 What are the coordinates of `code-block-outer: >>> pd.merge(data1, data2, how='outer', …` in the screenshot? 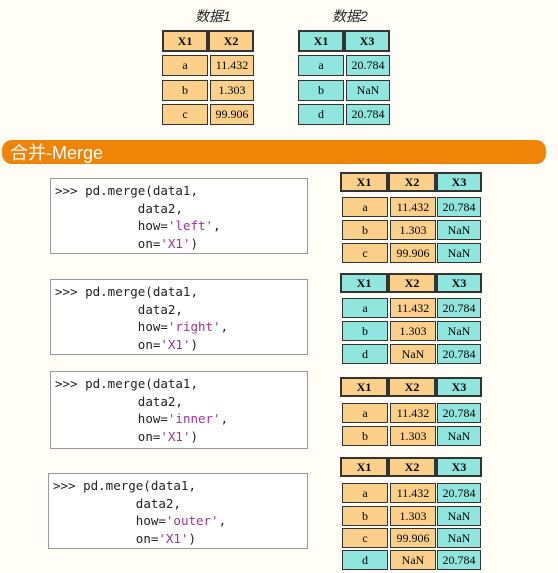 It's located at (178, 511).